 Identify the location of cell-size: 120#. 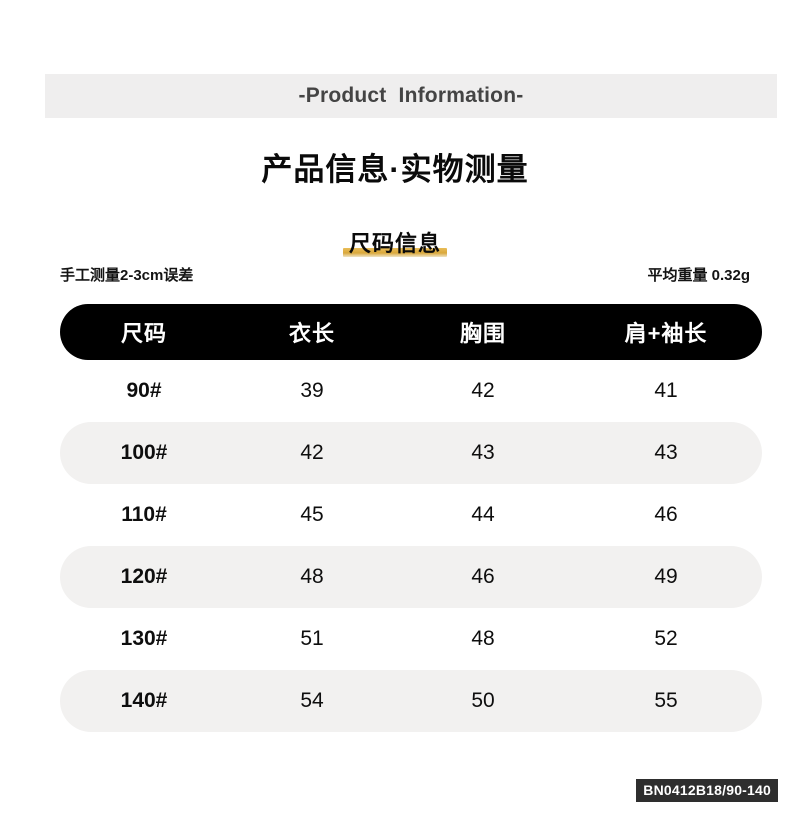
(144, 576).